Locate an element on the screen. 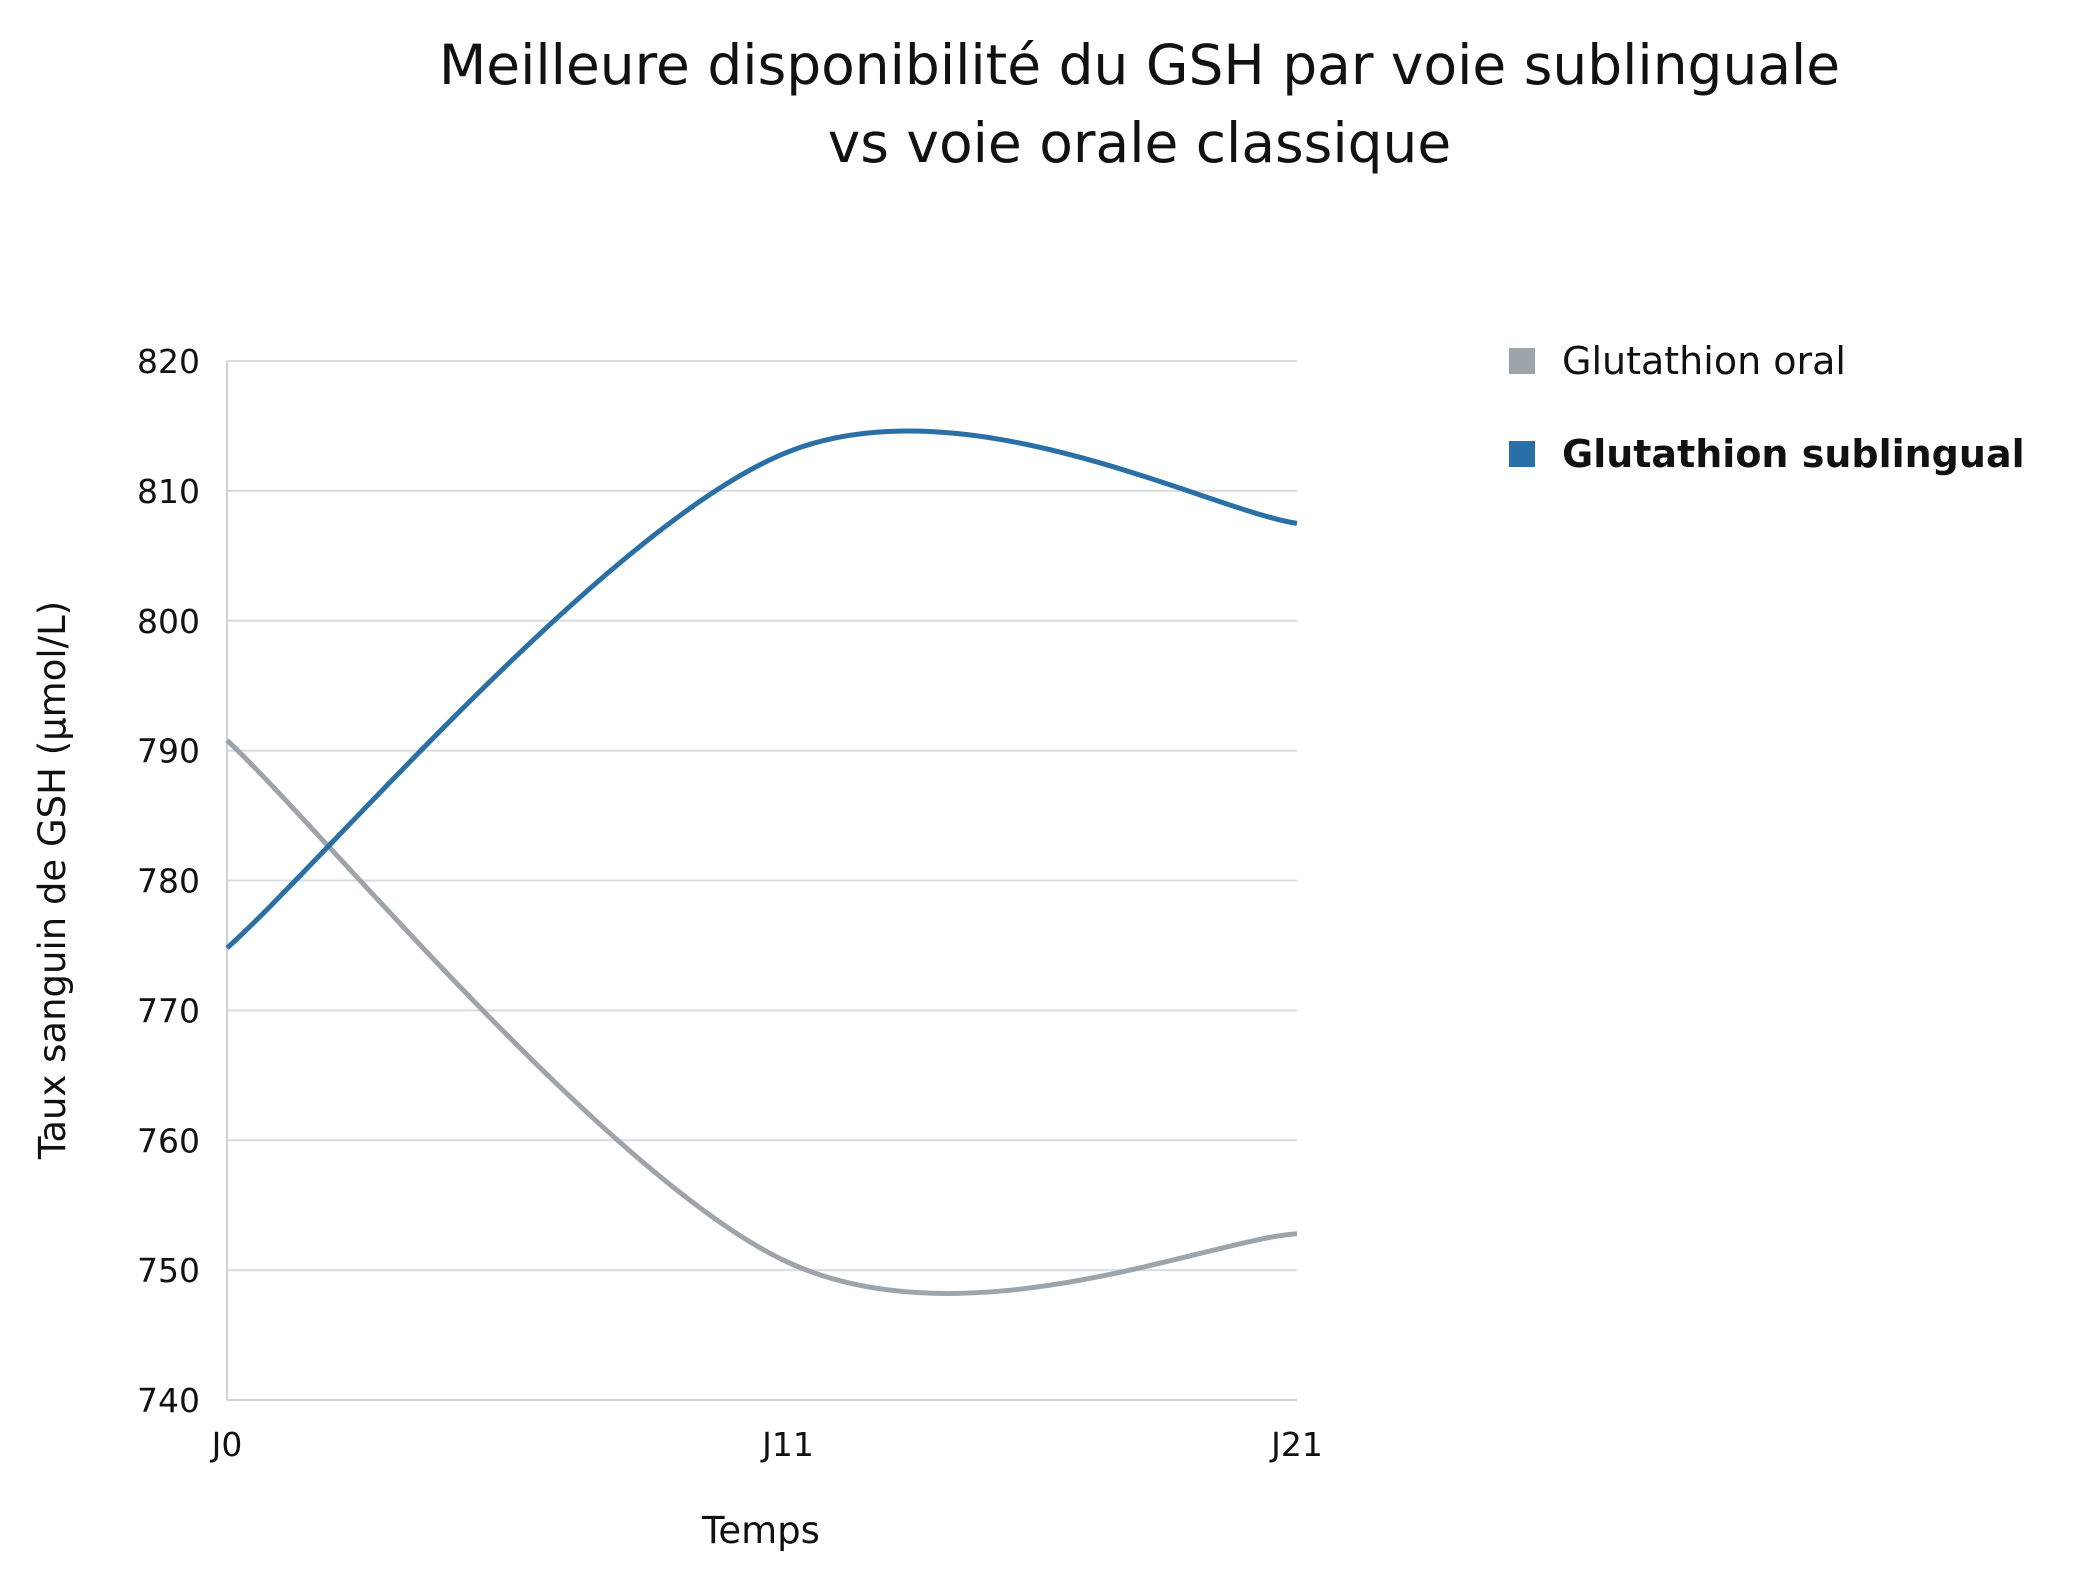  y-tick-label: 800 is located at coordinates (168, 621).